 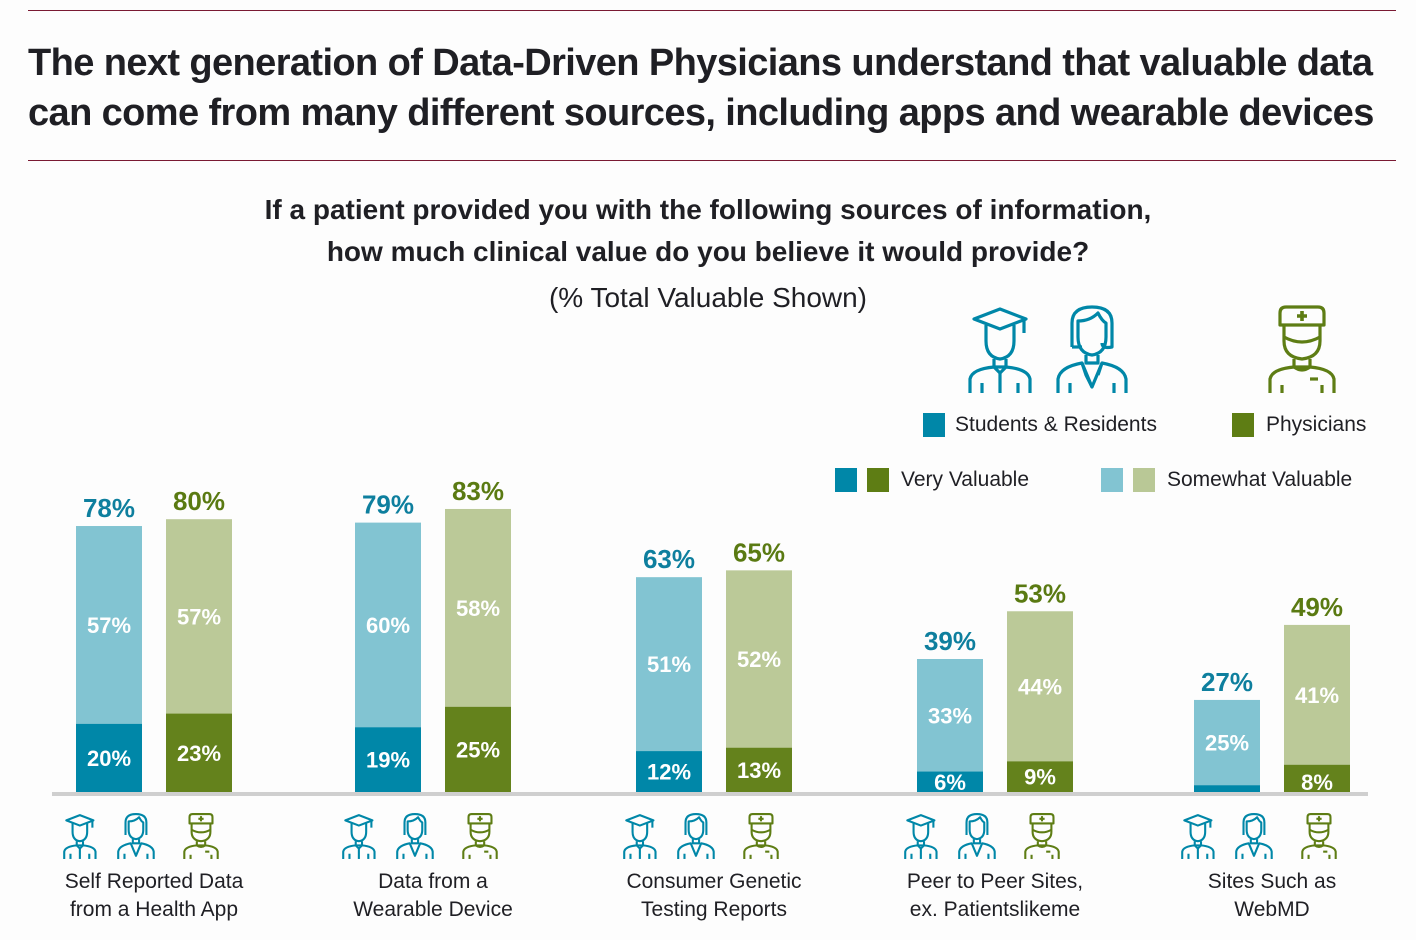 I want to click on label-very-valuable: 20%, so click(x=109, y=758).